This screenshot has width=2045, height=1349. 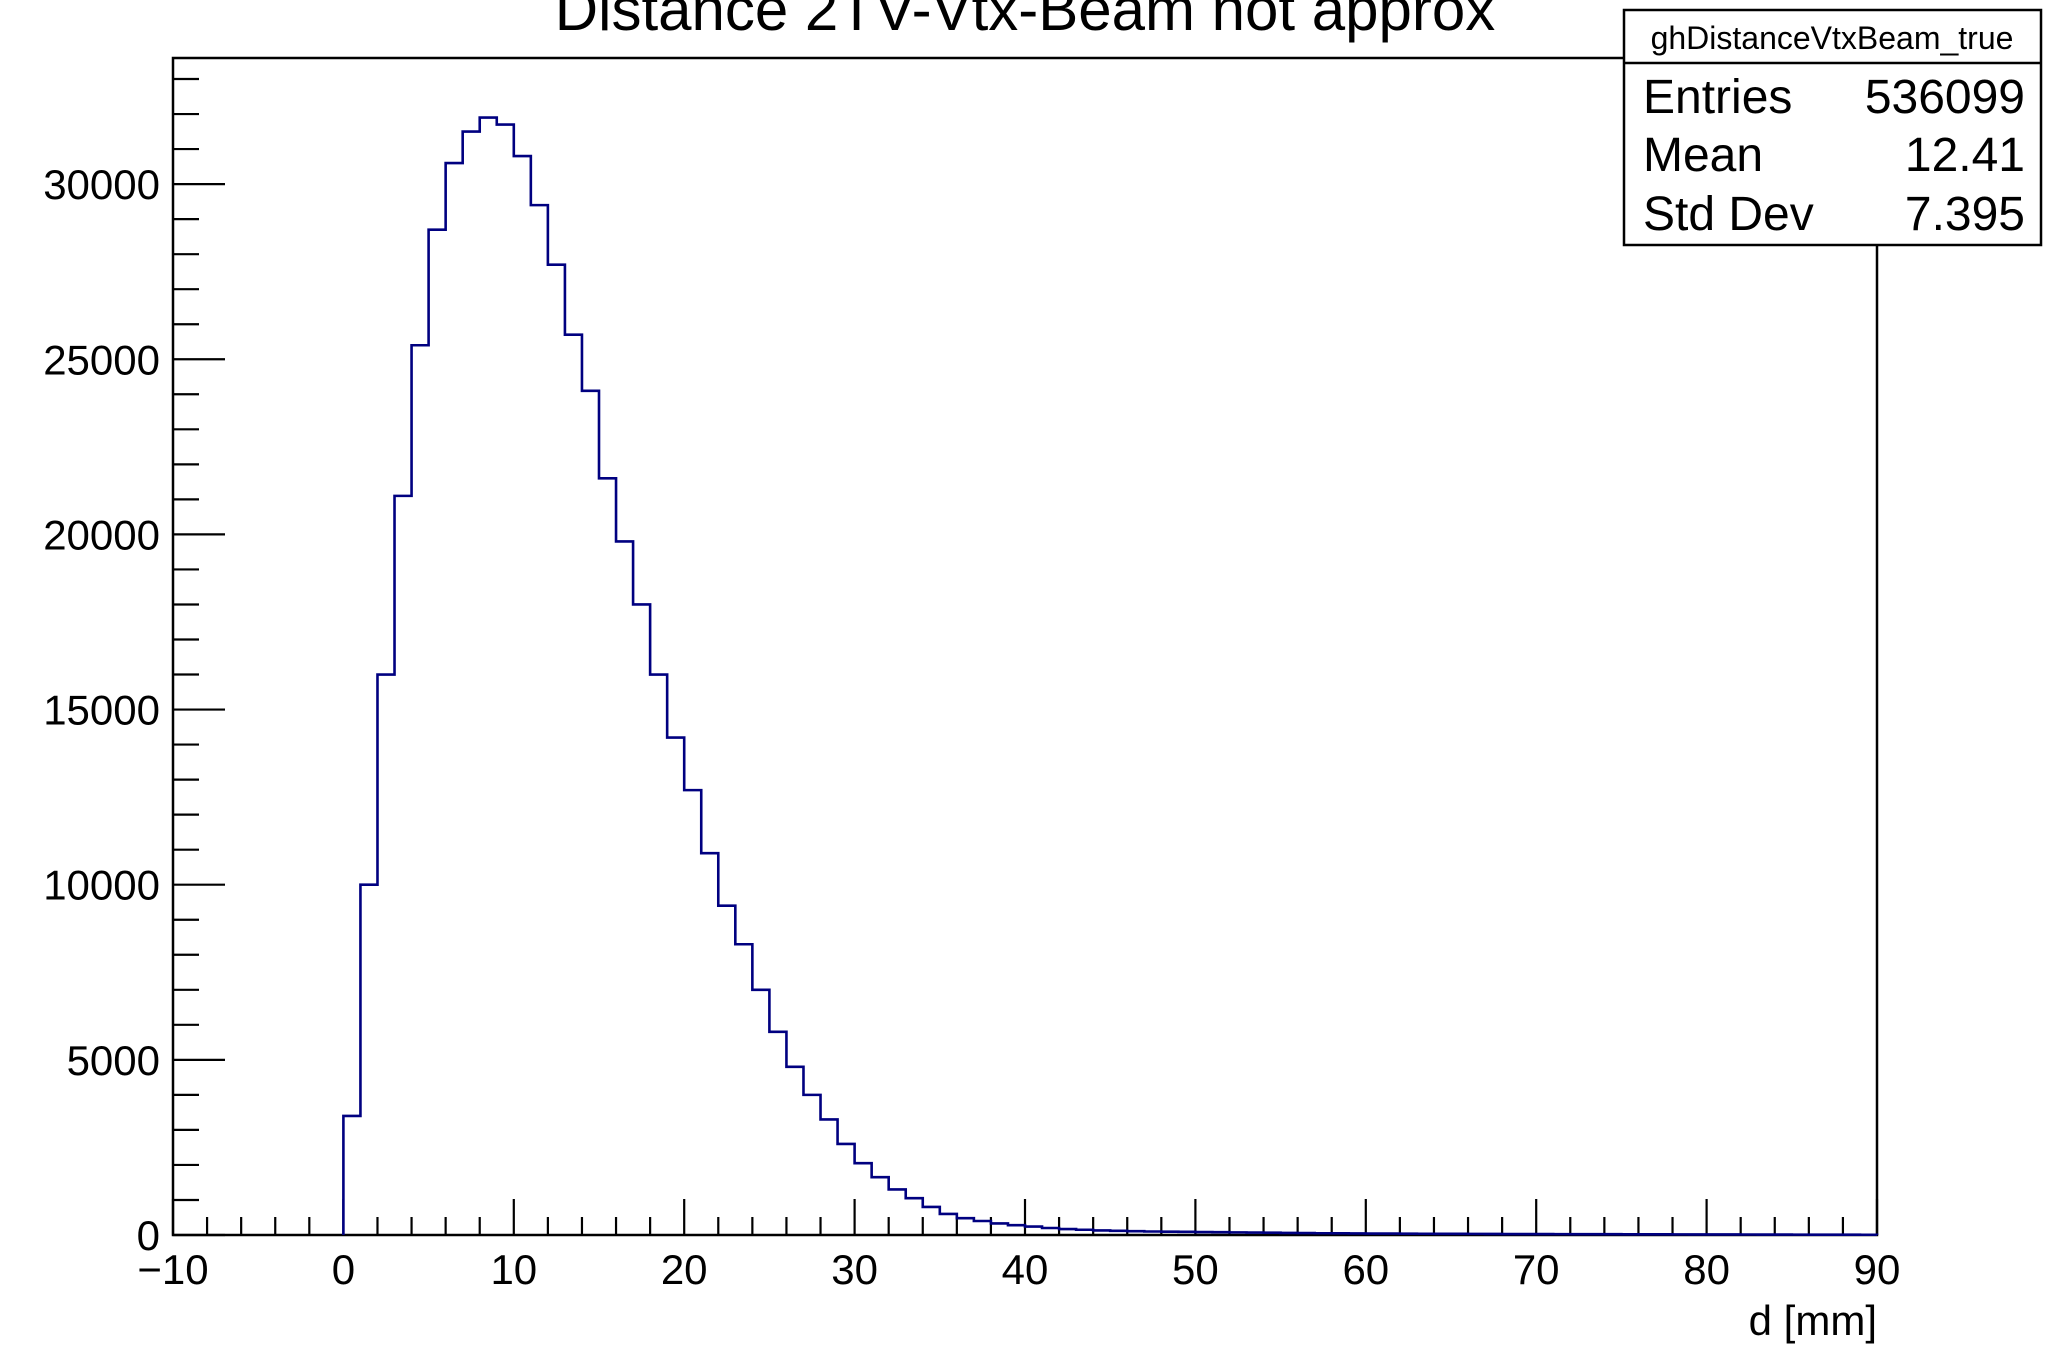 What do you see at coordinates (1706, 1269) in the screenshot?
I see `x-tick-label: 80` at bounding box center [1706, 1269].